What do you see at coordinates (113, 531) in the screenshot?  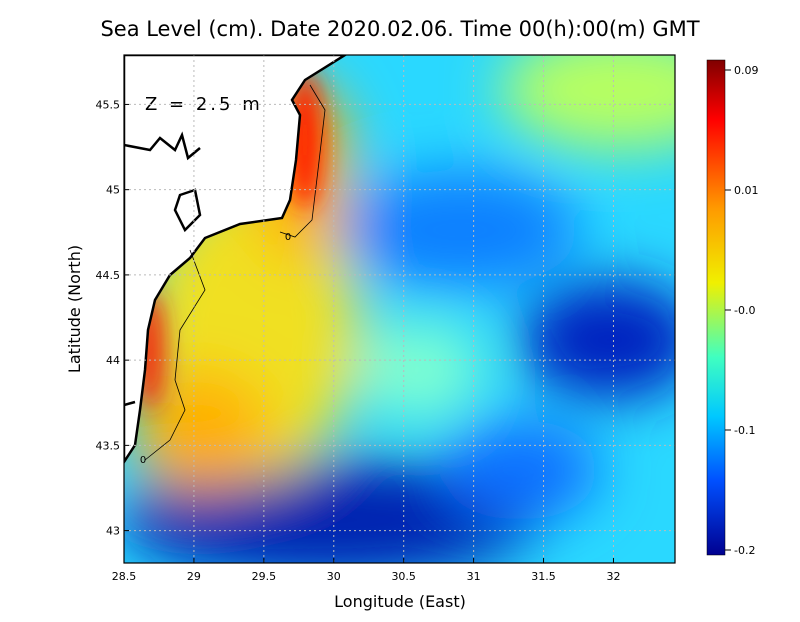 I see `y-tick-label: 43` at bounding box center [113, 531].